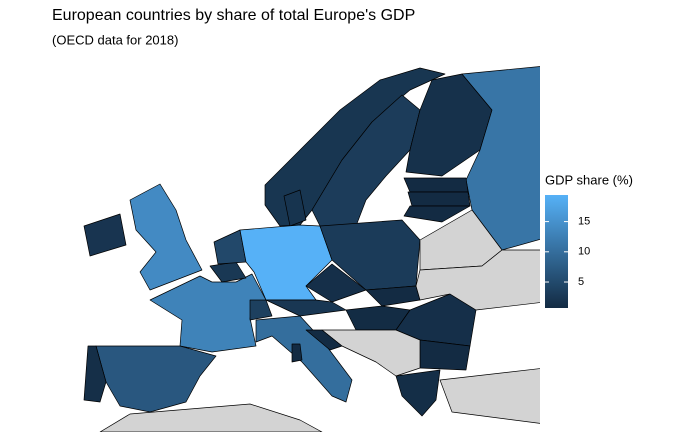  Describe the element at coordinates (584, 252) in the screenshot. I see `colorbar-label: 10` at that location.